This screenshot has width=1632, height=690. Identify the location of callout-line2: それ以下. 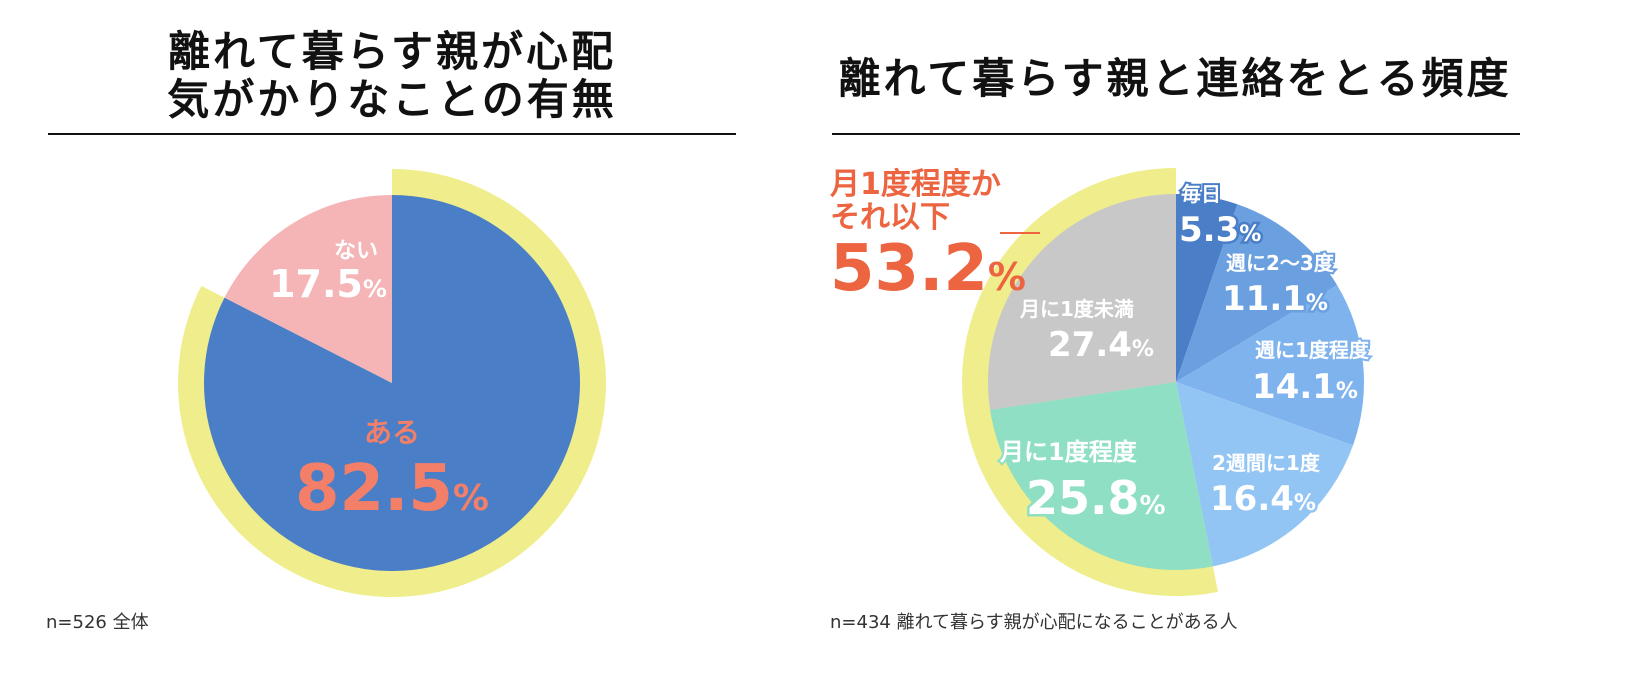
(890, 217).